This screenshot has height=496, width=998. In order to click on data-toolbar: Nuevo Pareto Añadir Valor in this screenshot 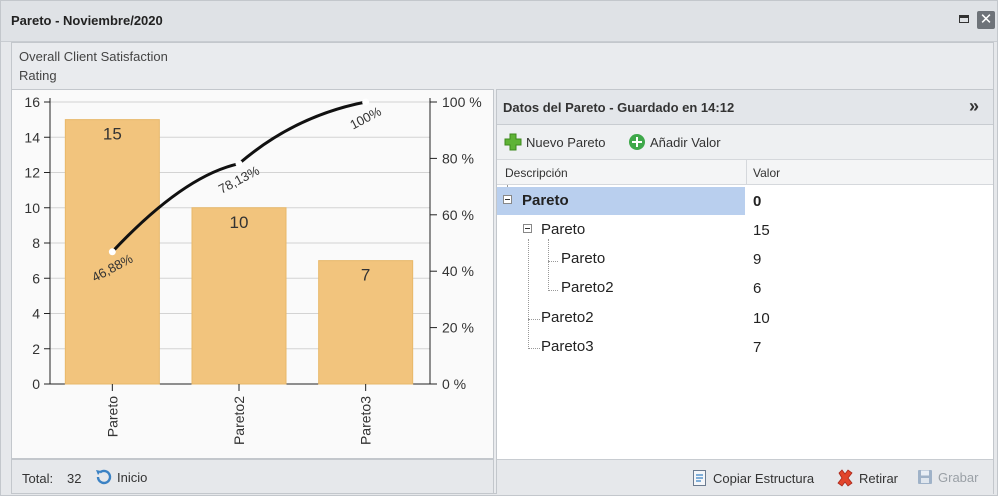, I will do `click(745, 142)`.